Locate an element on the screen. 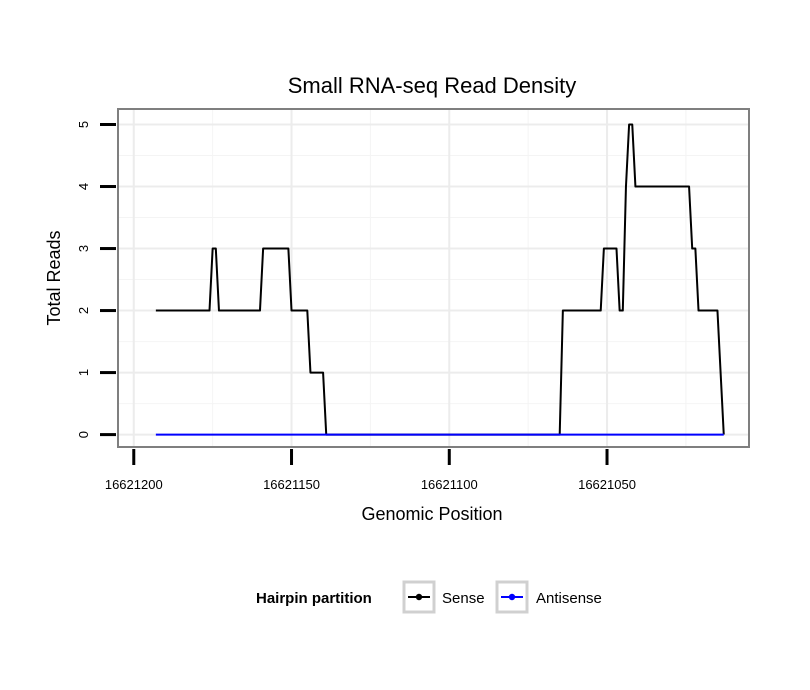 The height and width of the screenshot is (690, 810). legend-sense-marker is located at coordinates (419, 597).